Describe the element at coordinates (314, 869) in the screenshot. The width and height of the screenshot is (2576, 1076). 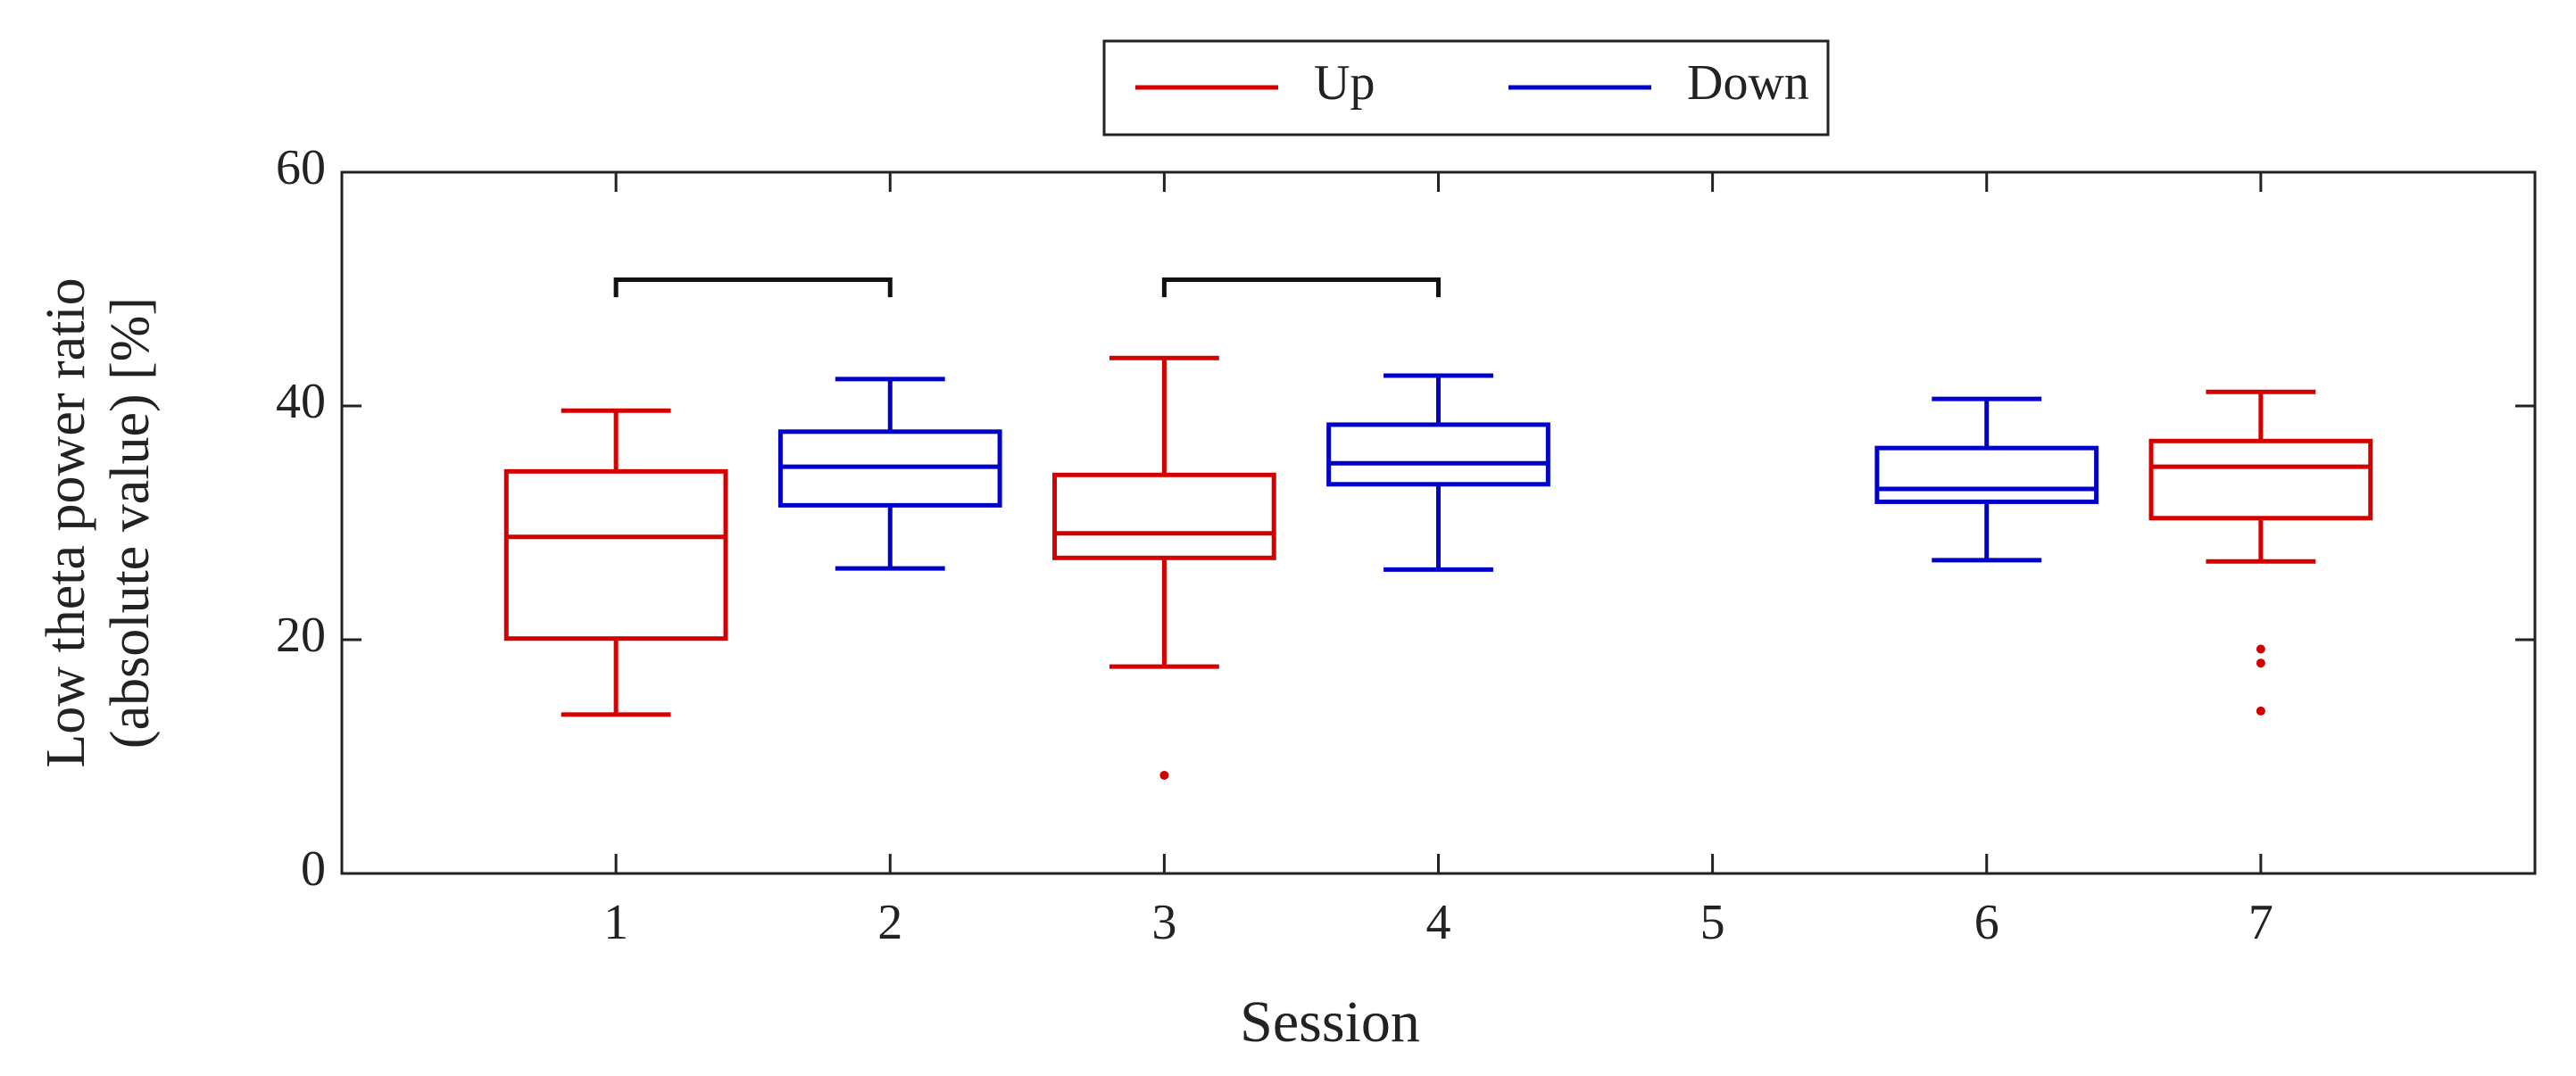
I see `y-tick-label: 0` at that location.